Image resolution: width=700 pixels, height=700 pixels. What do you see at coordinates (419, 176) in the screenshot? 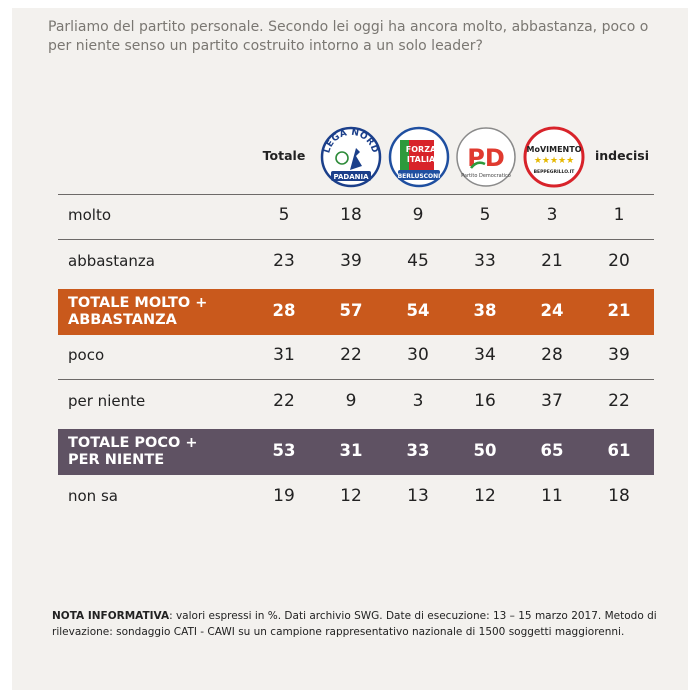
I see `forza-bottom-text: BERLUSCONI` at bounding box center [419, 176].